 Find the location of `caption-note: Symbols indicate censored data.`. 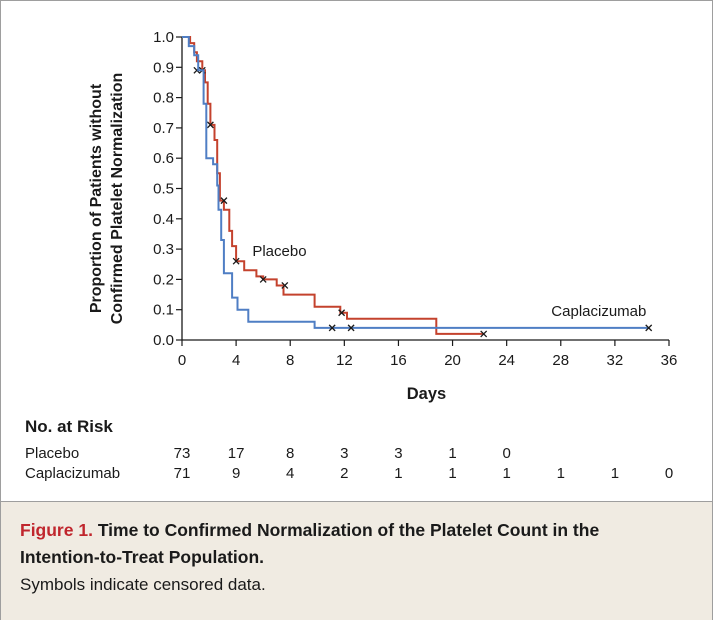

caption-note: Symbols indicate censored data. is located at coordinates (143, 584).